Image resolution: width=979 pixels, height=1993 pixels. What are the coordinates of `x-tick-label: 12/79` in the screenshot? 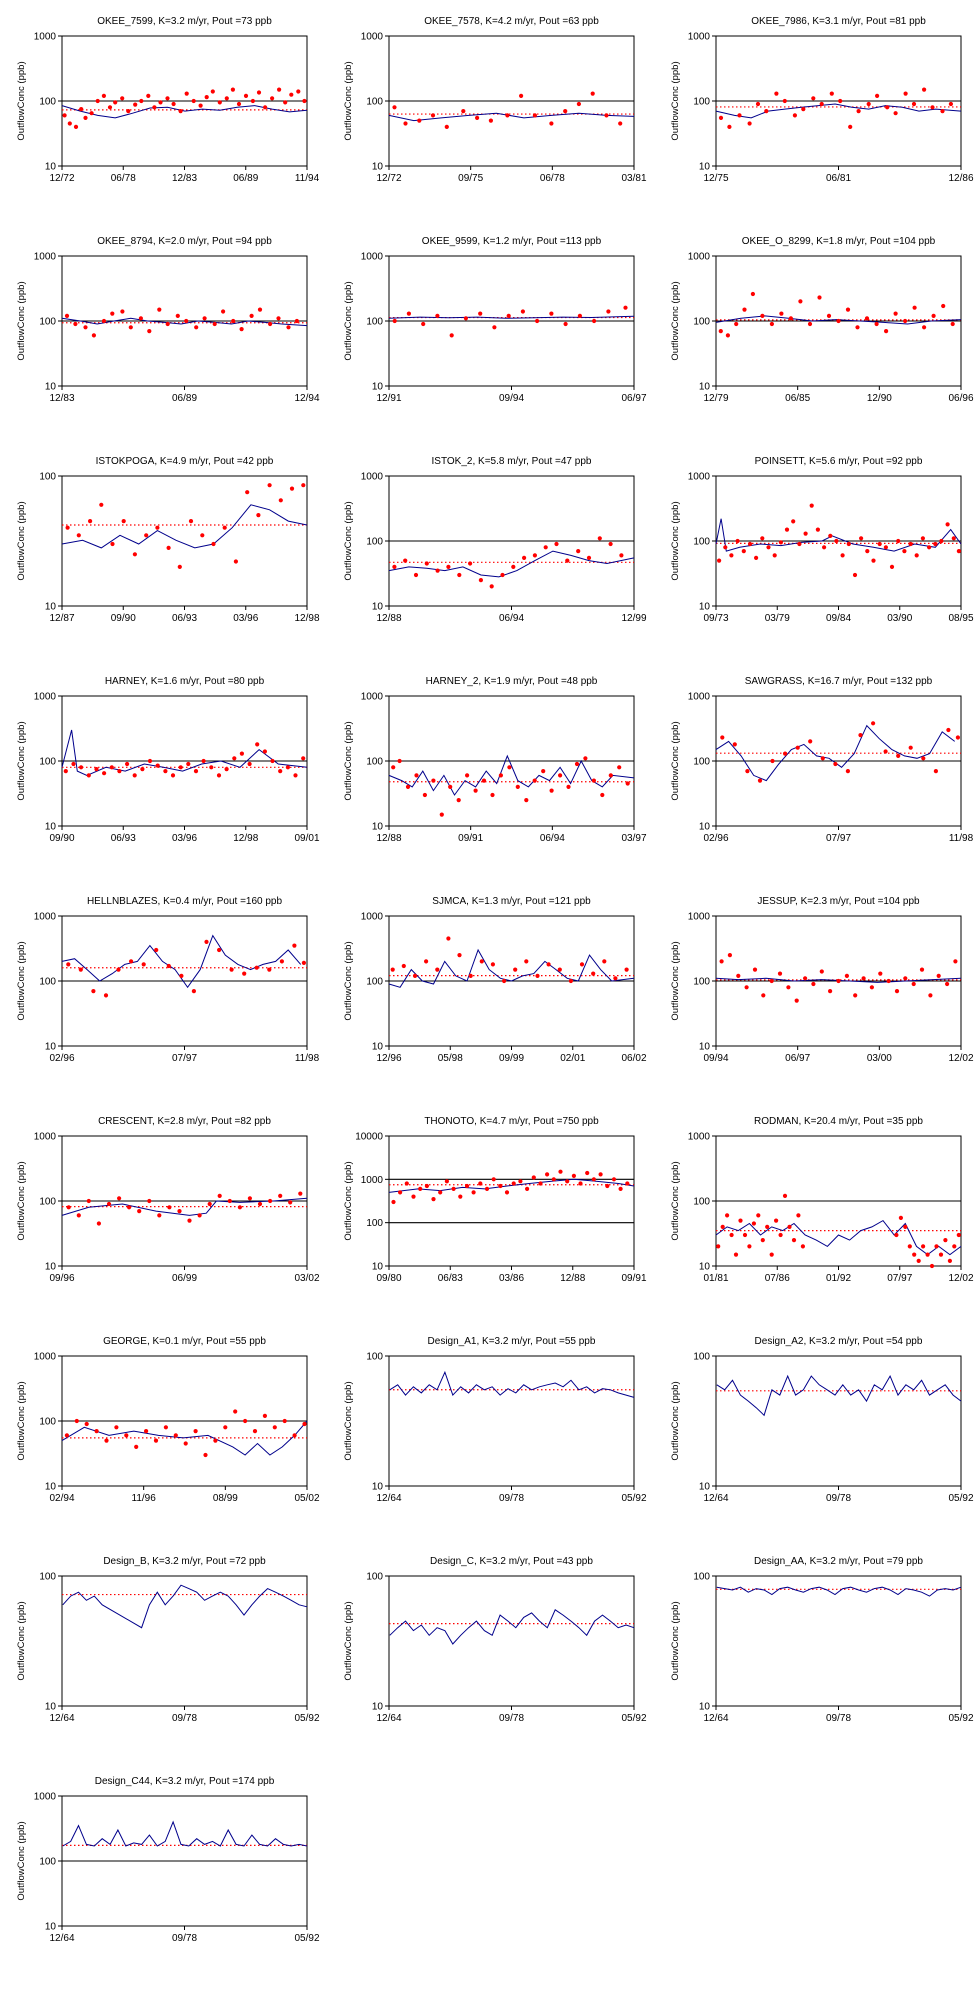 It's located at (715, 398).